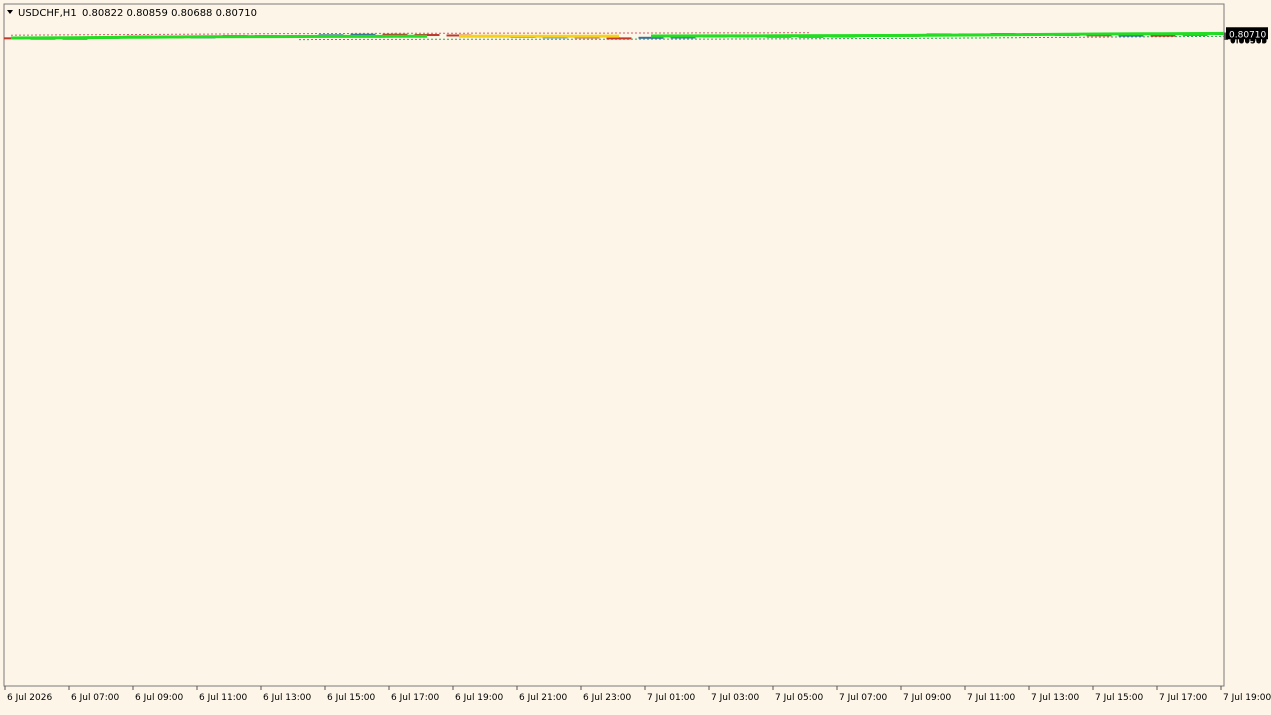 This screenshot has width=1271, height=715. I want to click on x-tick-label: 6 Jul 2026, so click(29, 698).